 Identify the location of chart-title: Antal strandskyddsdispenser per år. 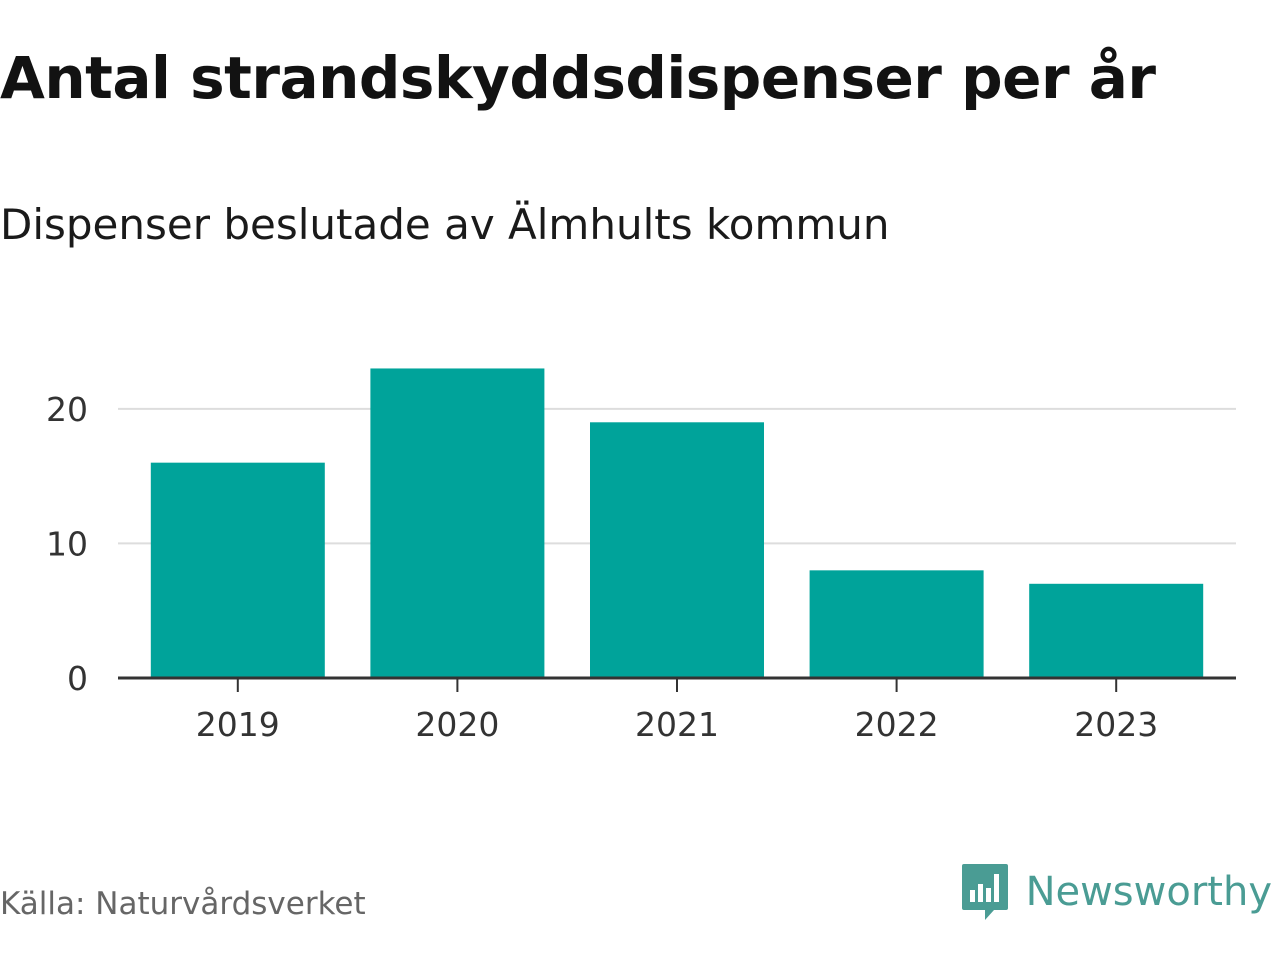
(578, 78).